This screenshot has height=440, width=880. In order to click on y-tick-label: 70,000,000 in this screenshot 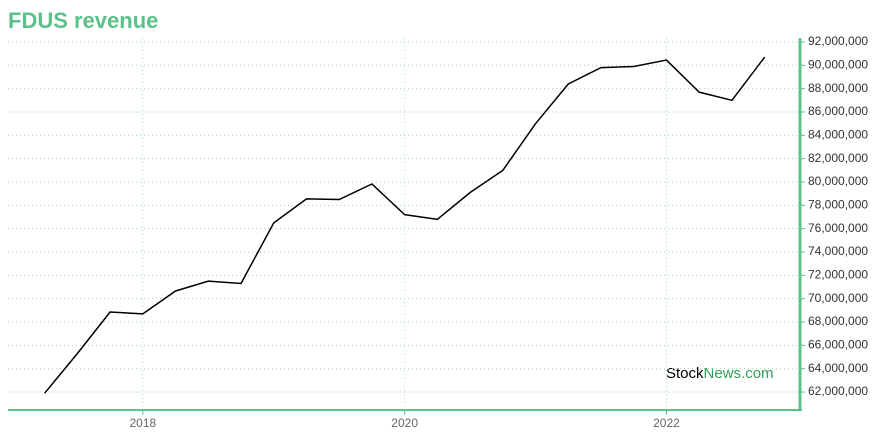, I will do `click(838, 298)`.